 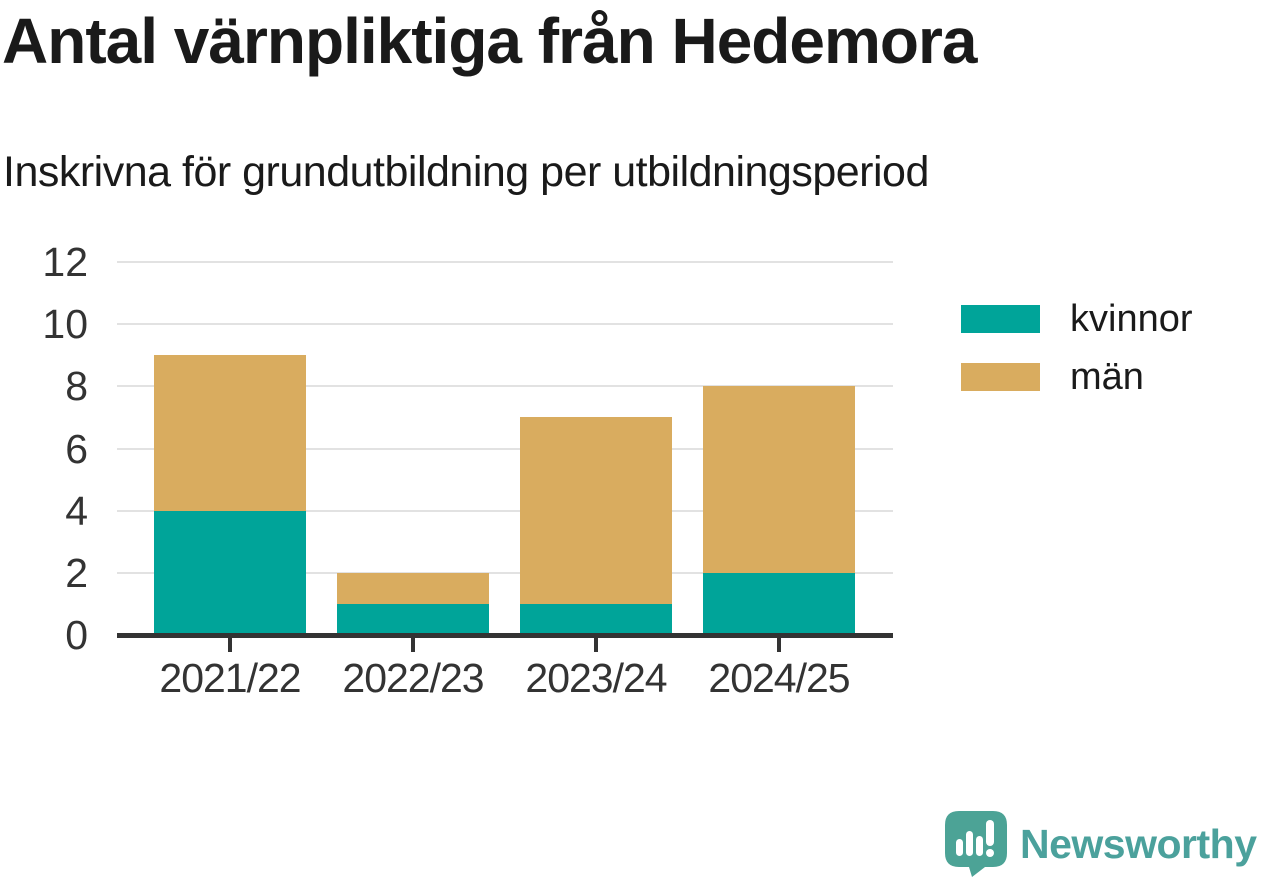 I want to click on legend-item-kvinnor: kvinnor, so click(x=1077, y=319).